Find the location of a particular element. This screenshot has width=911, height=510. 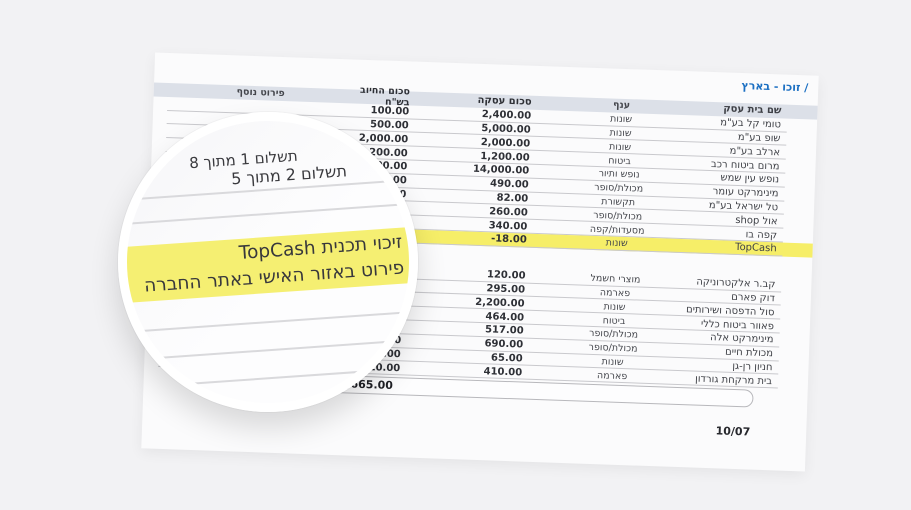

statement-date: 10/07 is located at coordinates (733, 431).